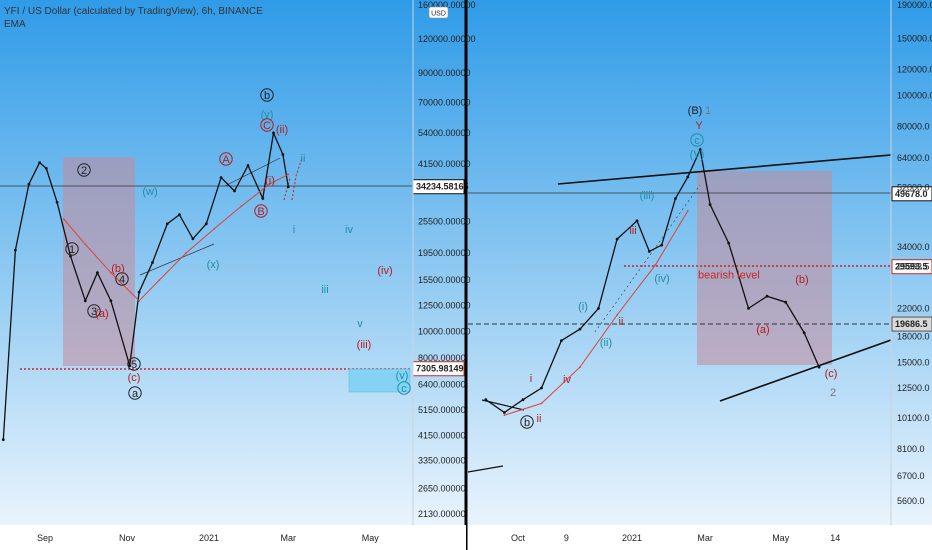 This screenshot has width=932, height=550. I want to click on right-y-tick-label: 15000.0, so click(913, 362).